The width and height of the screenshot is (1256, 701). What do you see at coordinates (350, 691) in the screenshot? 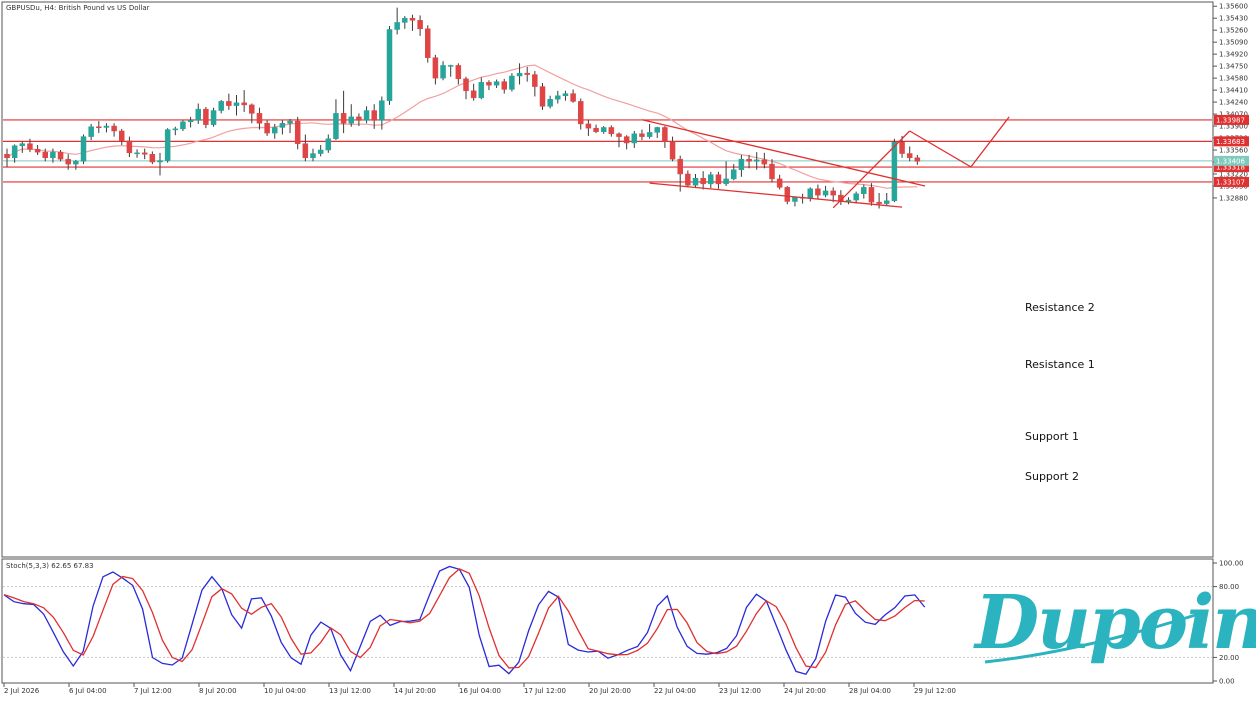
I see `time-tick-label: 13 Jul 12:00` at bounding box center [350, 691].